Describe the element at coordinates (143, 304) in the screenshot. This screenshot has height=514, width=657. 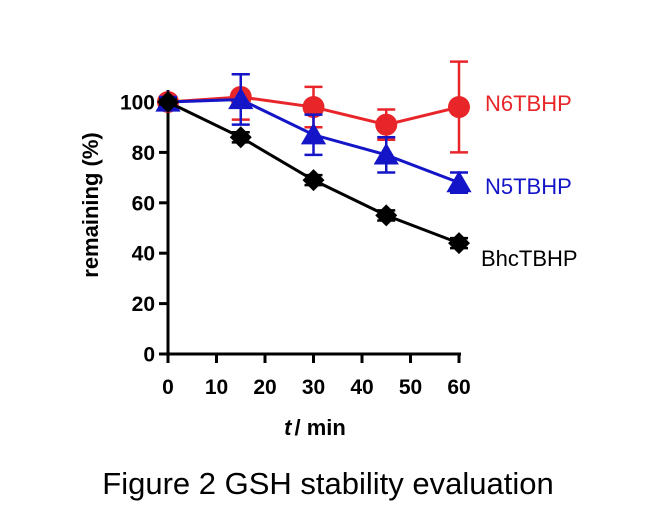
I see `y-tick-label: 20` at that location.